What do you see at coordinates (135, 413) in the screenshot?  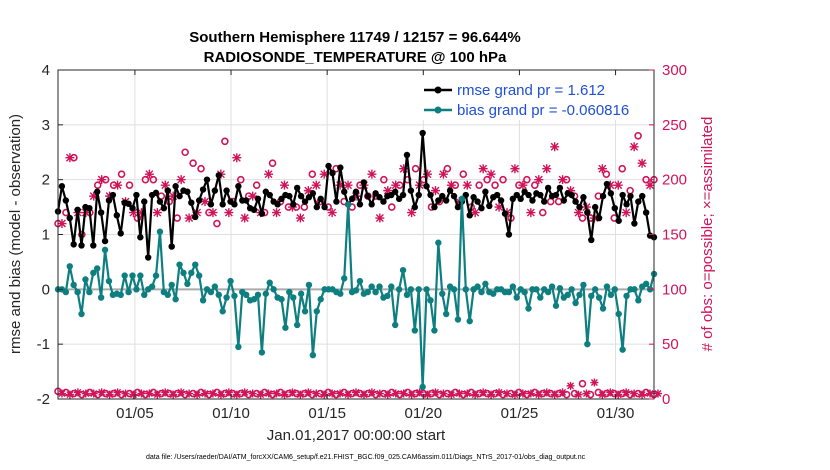 I see `x-tick-label: 01/05` at bounding box center [135, 413].